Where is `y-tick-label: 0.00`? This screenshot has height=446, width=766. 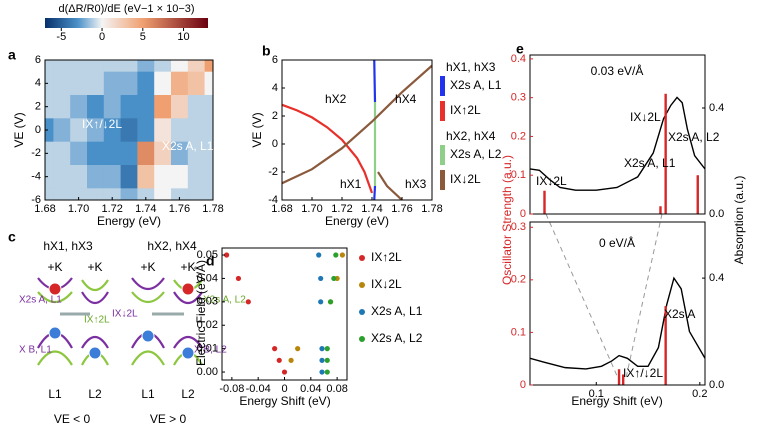
y-tick-label: 0.00 is located at coordinates (207, 372).